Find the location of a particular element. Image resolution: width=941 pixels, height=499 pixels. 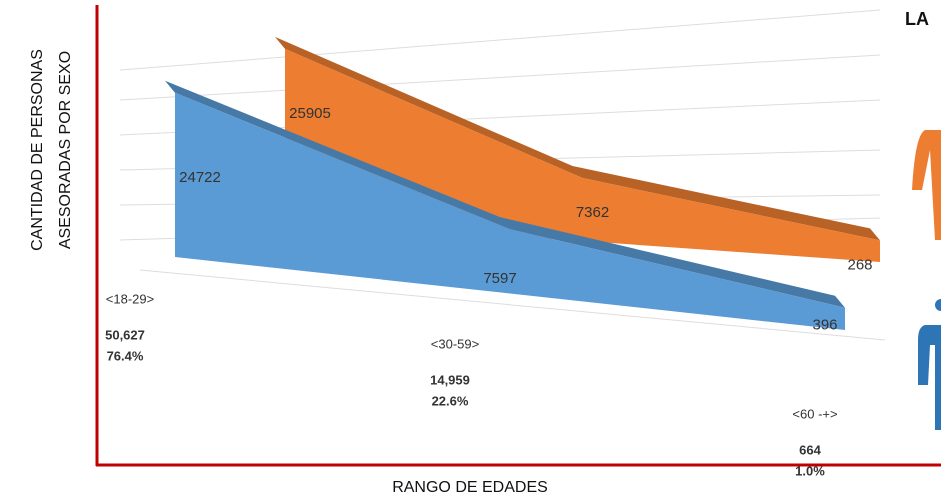

chart-title: LA is located at coordinates (917, 19).